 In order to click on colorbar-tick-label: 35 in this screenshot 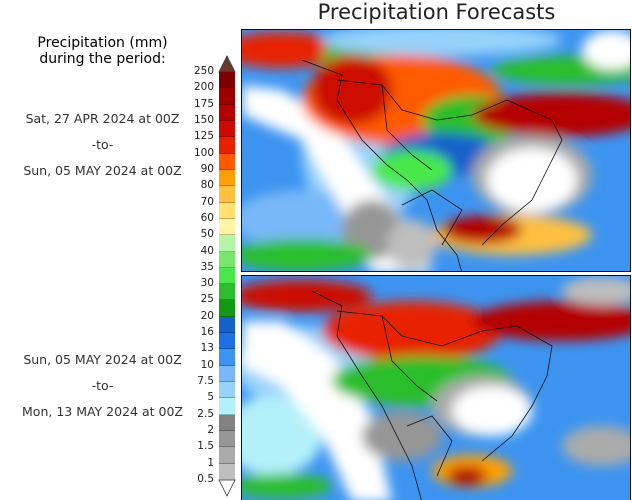, I will do `click(207, 266)`.